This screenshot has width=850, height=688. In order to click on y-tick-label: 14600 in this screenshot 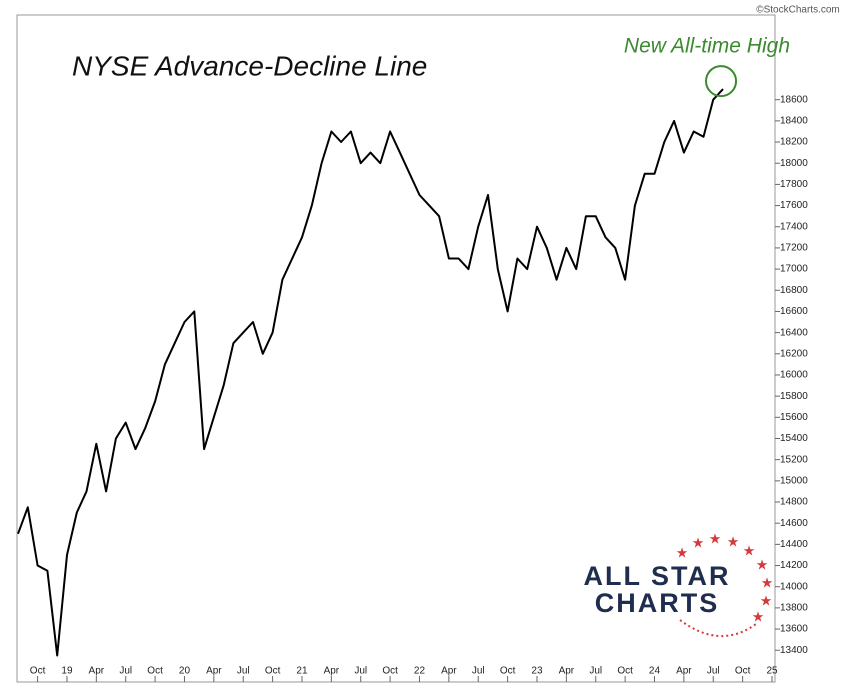, I will do `click(794, 523)`.